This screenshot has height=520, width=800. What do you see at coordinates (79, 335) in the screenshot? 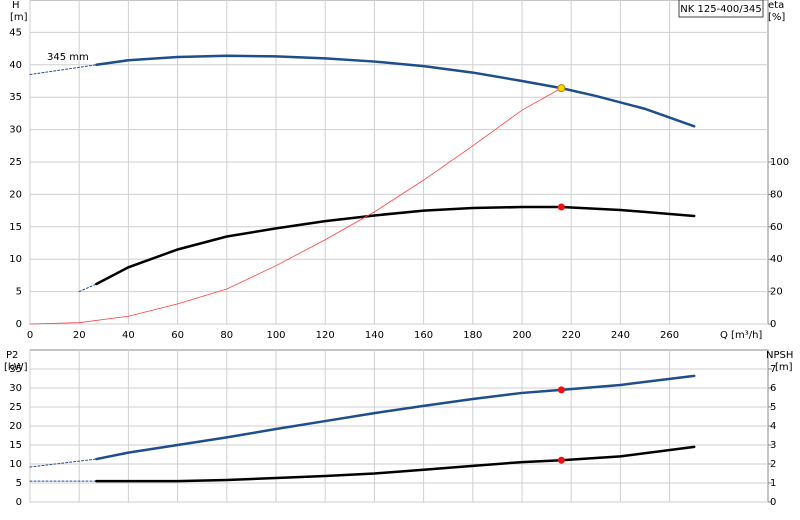
I see `x-tick-label: 20` at bounding box center [79, 335].